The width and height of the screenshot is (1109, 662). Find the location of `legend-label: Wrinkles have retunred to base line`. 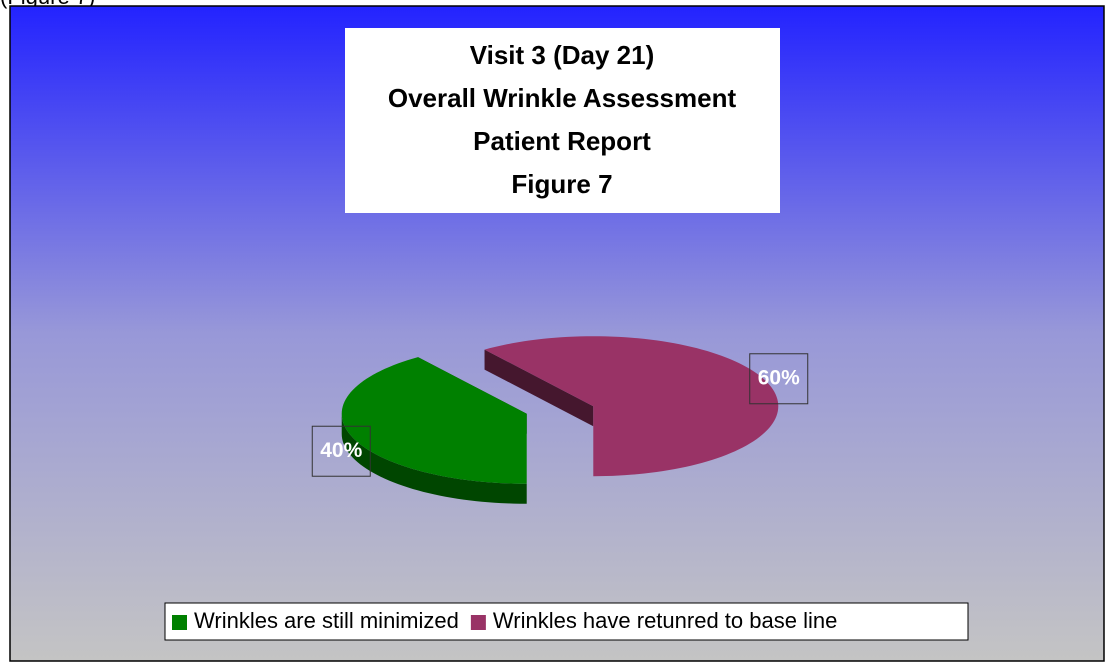

legend-label: Wrinkles have retunred to base line is located at coordinates (665, 620).